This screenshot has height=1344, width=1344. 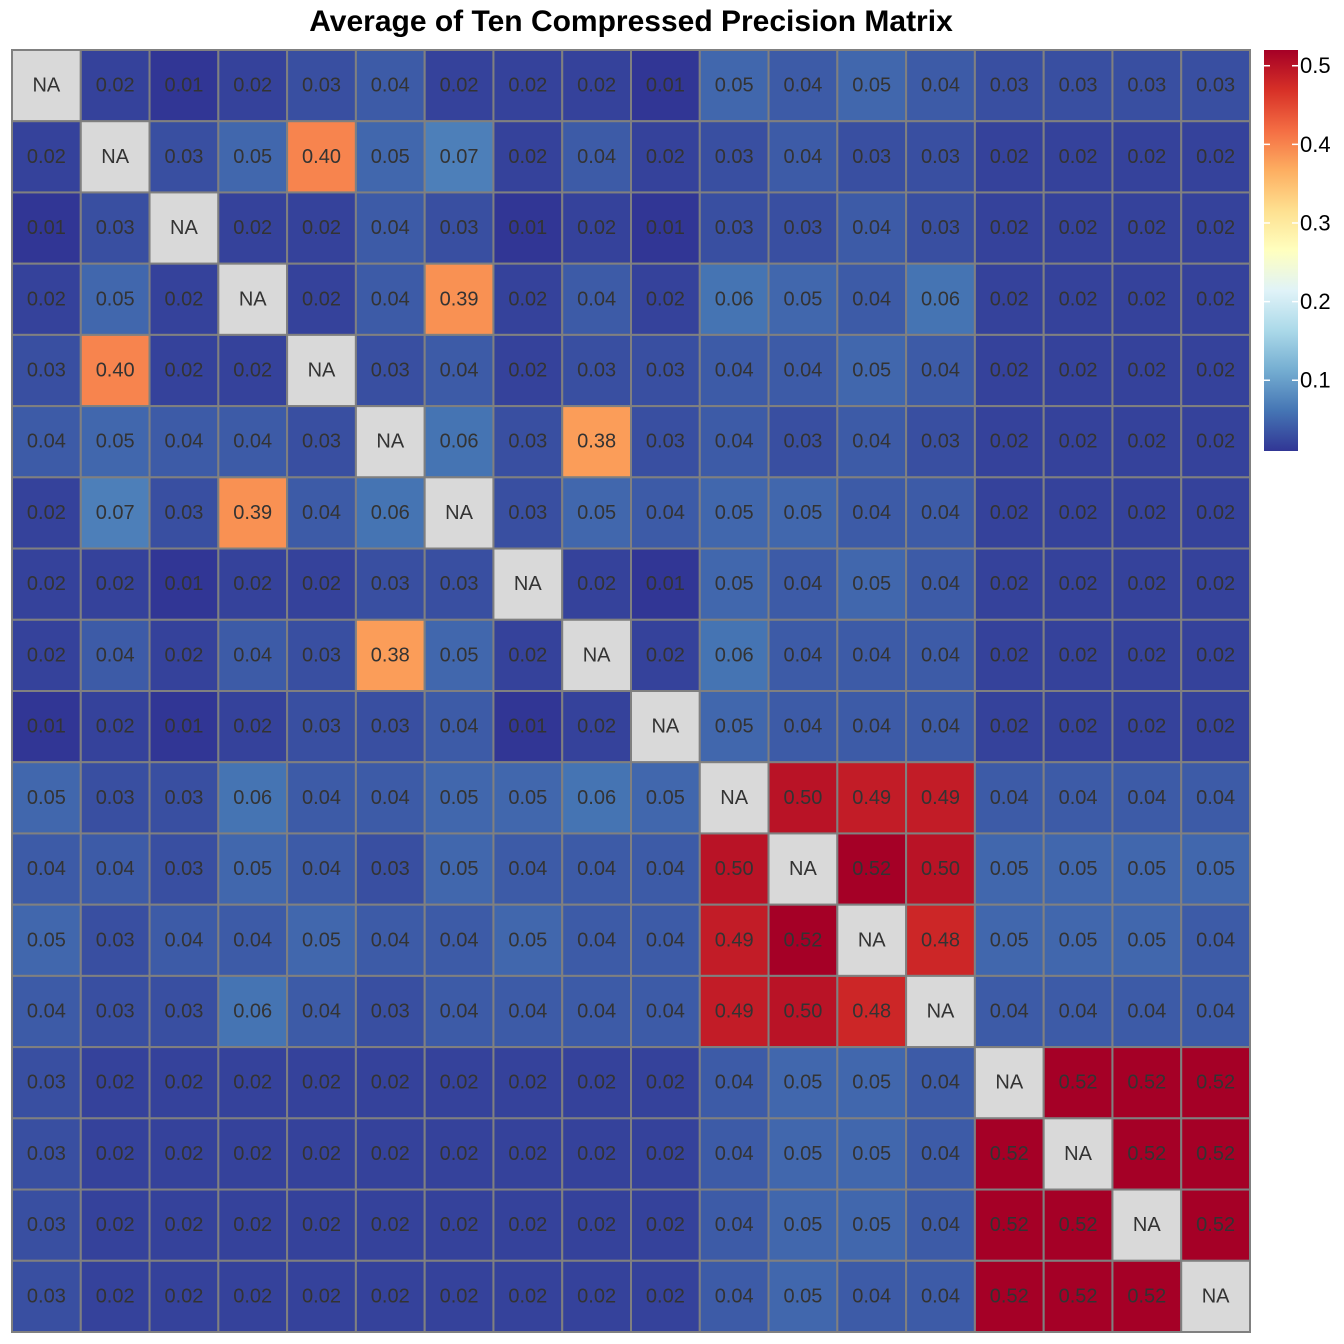 I want to click on heatmap-cell-value: 0.50, so click(x=940, y=869).